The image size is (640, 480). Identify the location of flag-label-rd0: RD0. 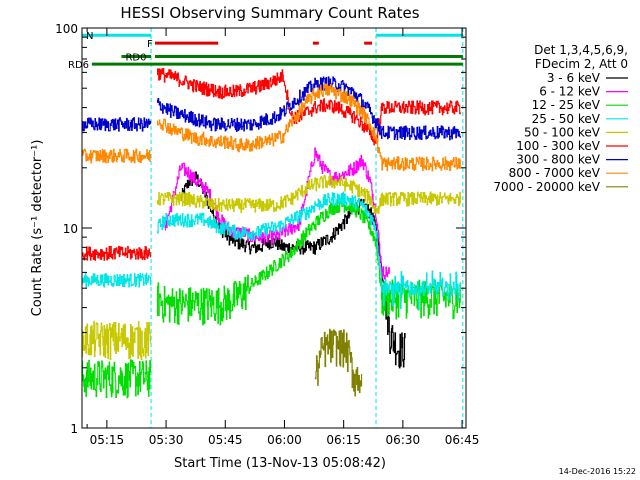
(135, 58).